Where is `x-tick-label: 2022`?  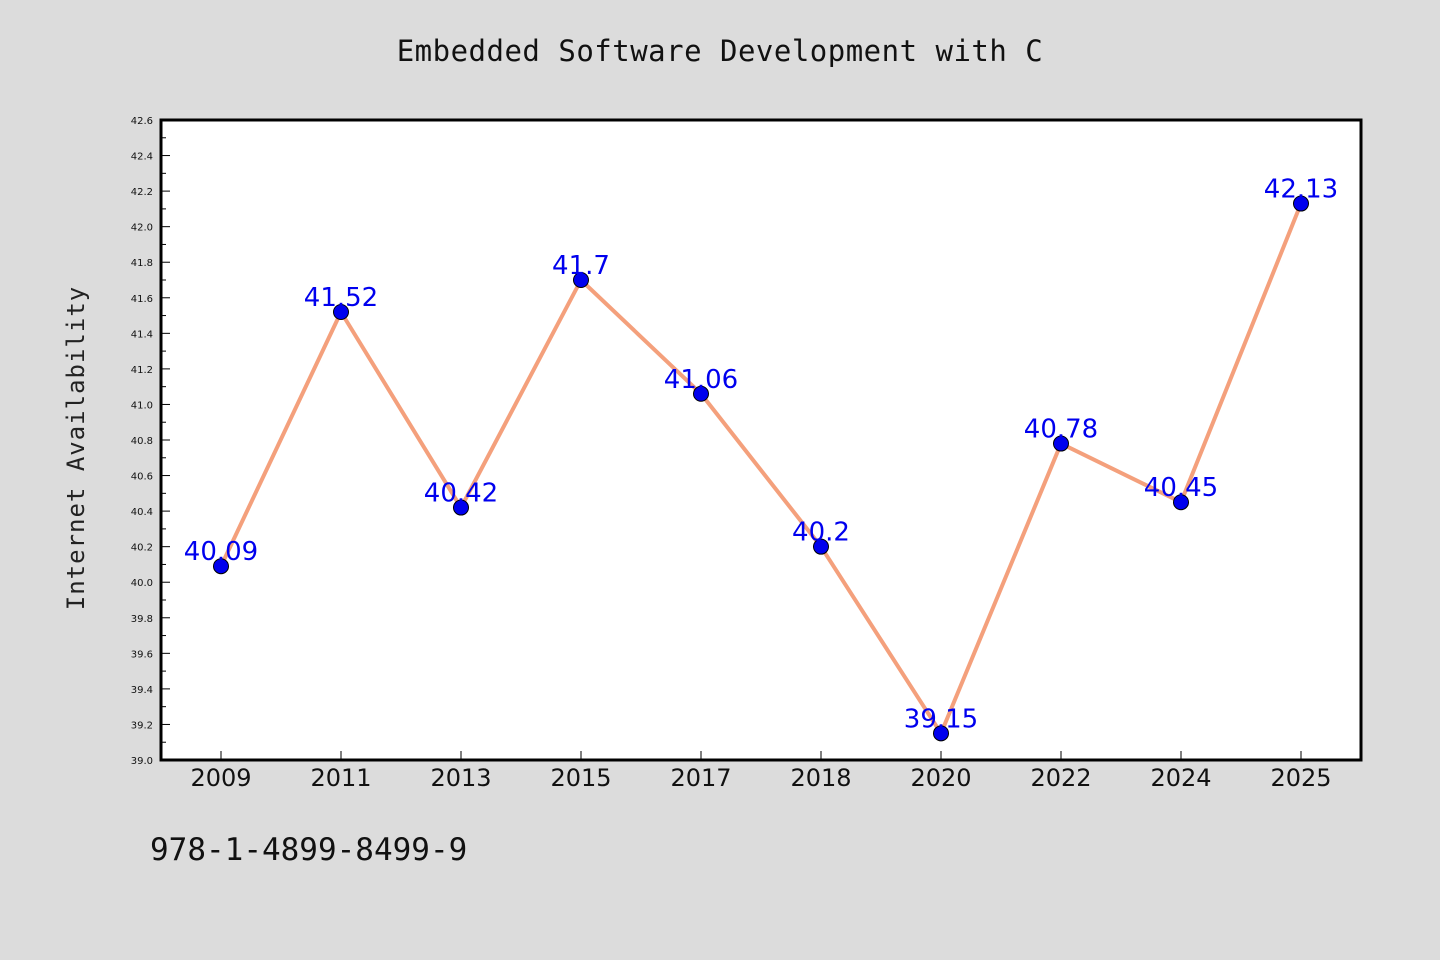 x-tick-label: 2022 is located at coordinates (1060, 778).